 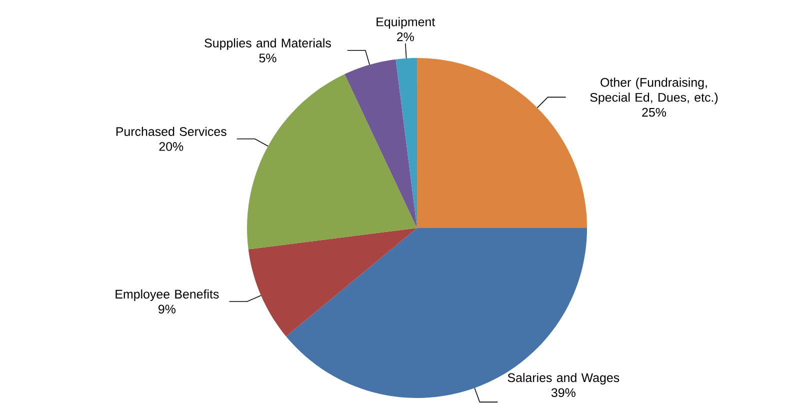 I want to click on slice-label: Purchased Services, so click(x=171, y=131).